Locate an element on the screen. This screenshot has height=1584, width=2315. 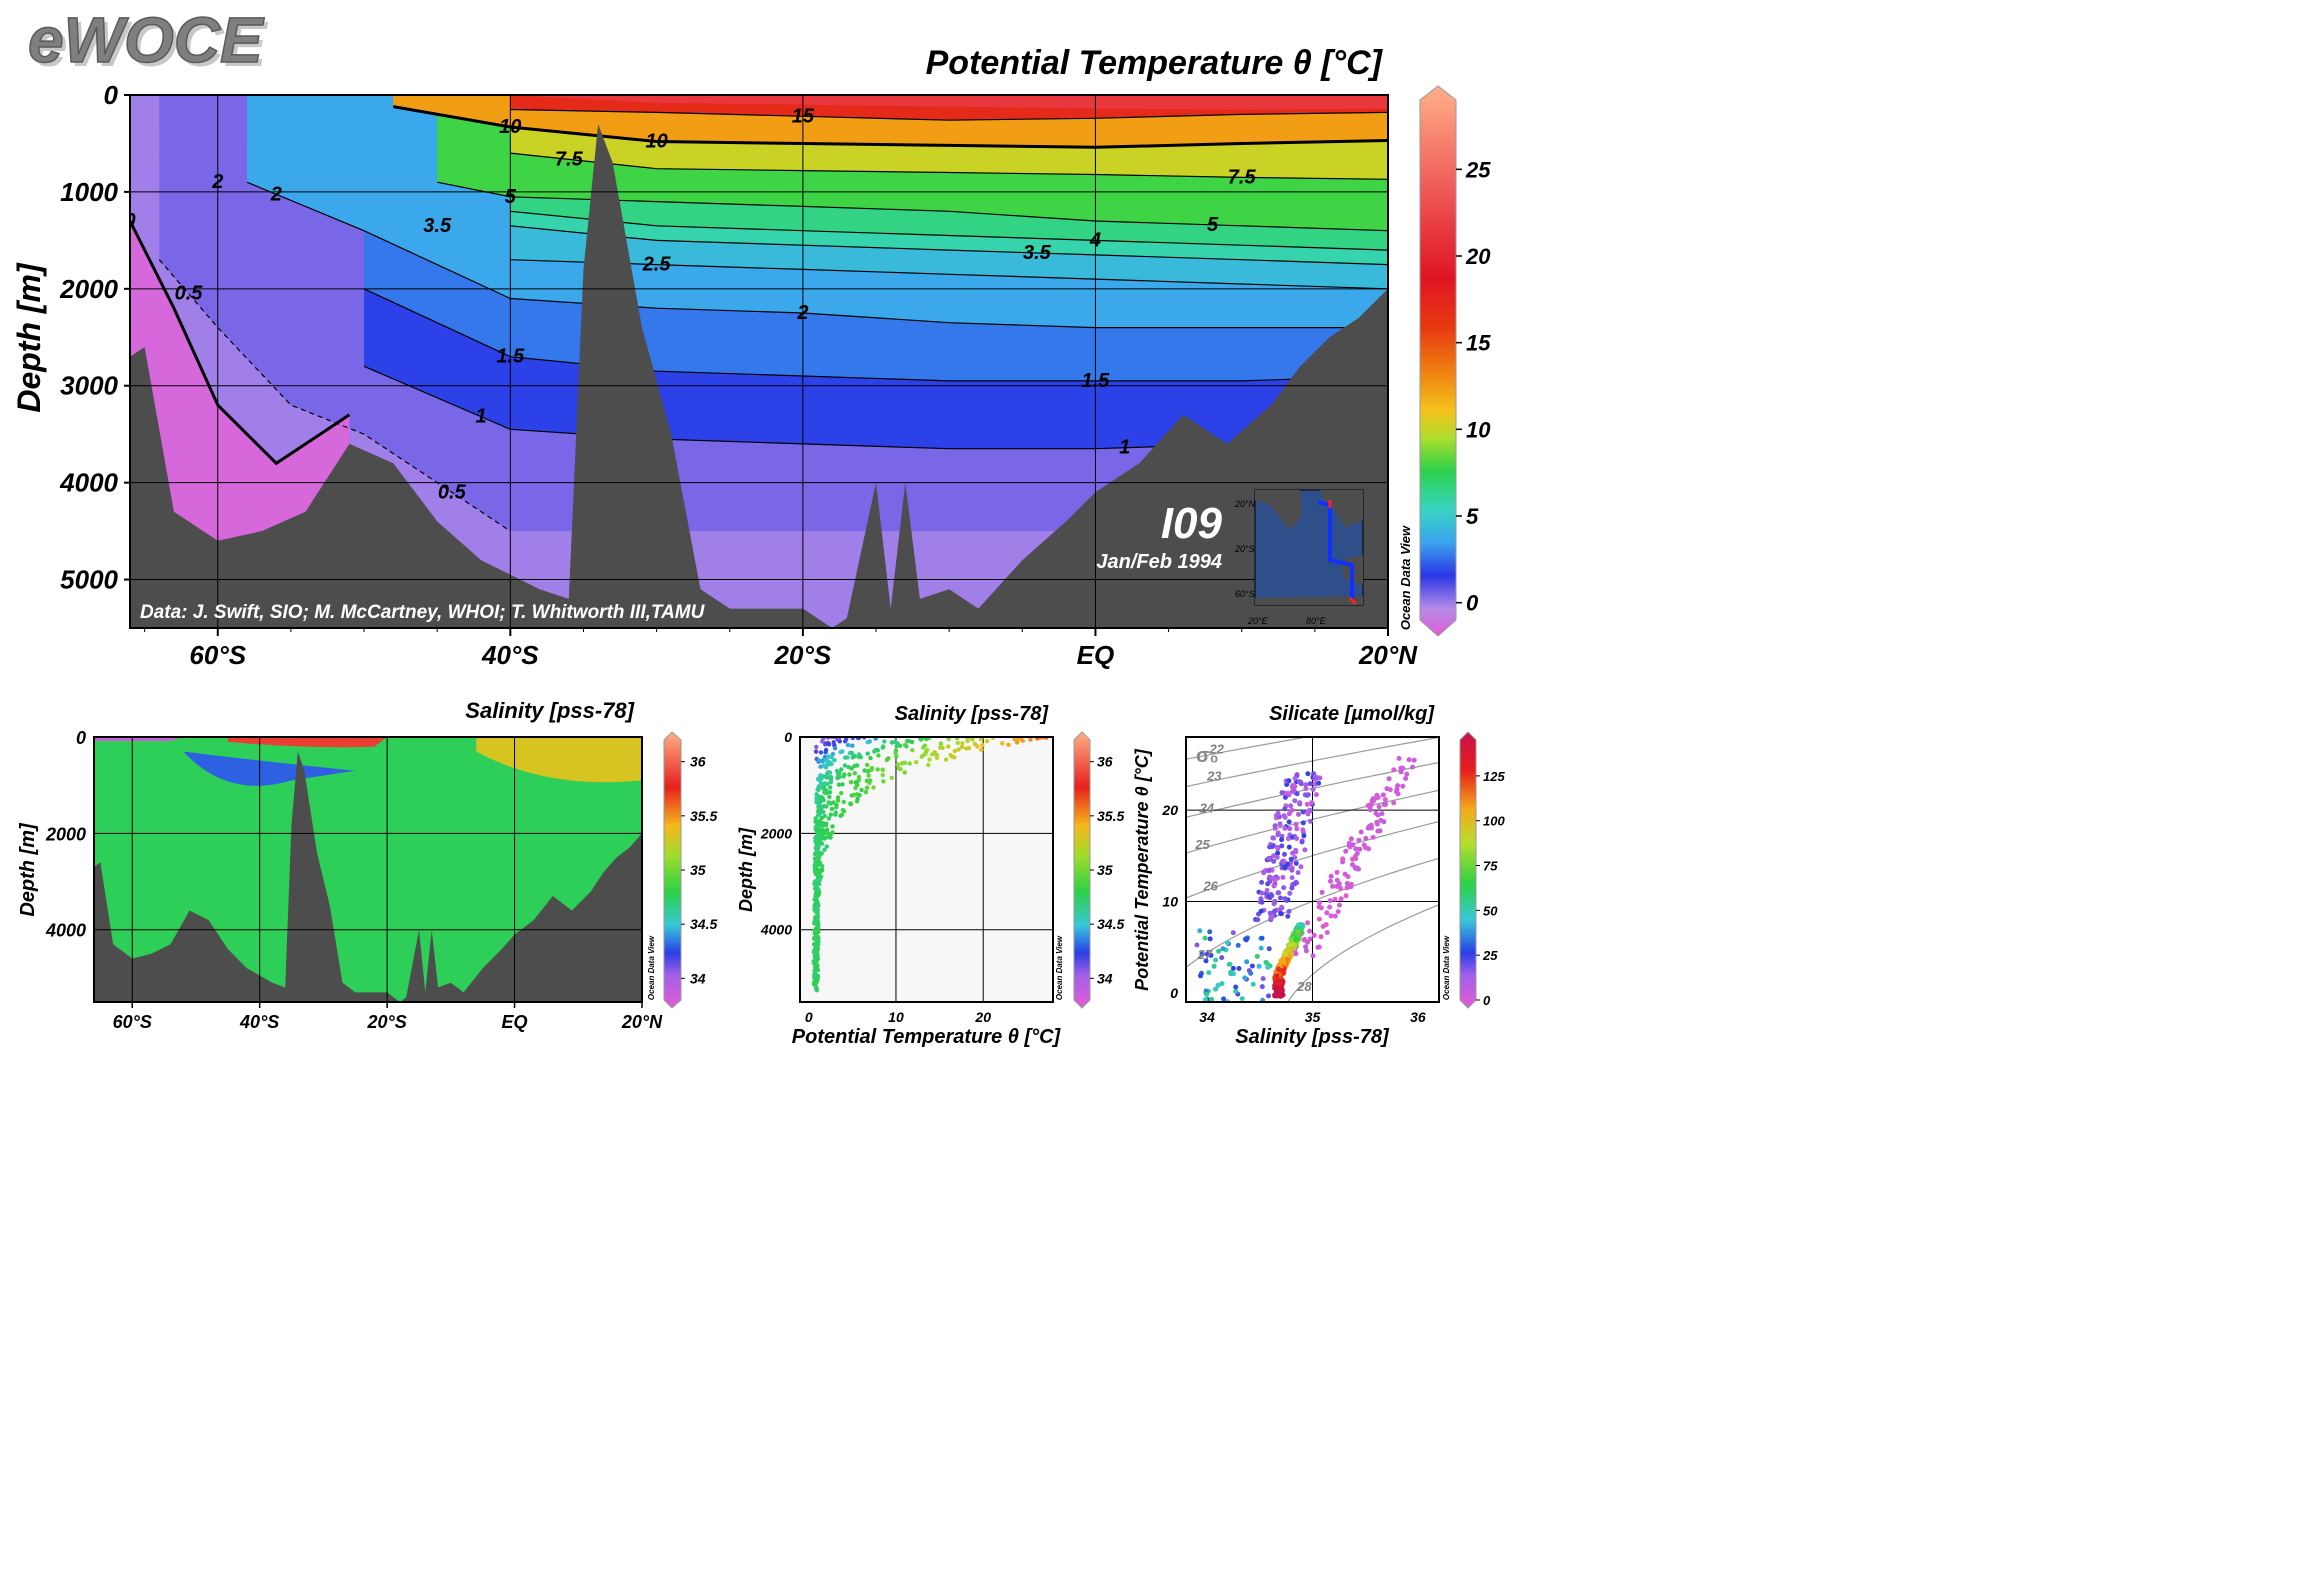
ts-frame is located at coordinates (1312, 869).